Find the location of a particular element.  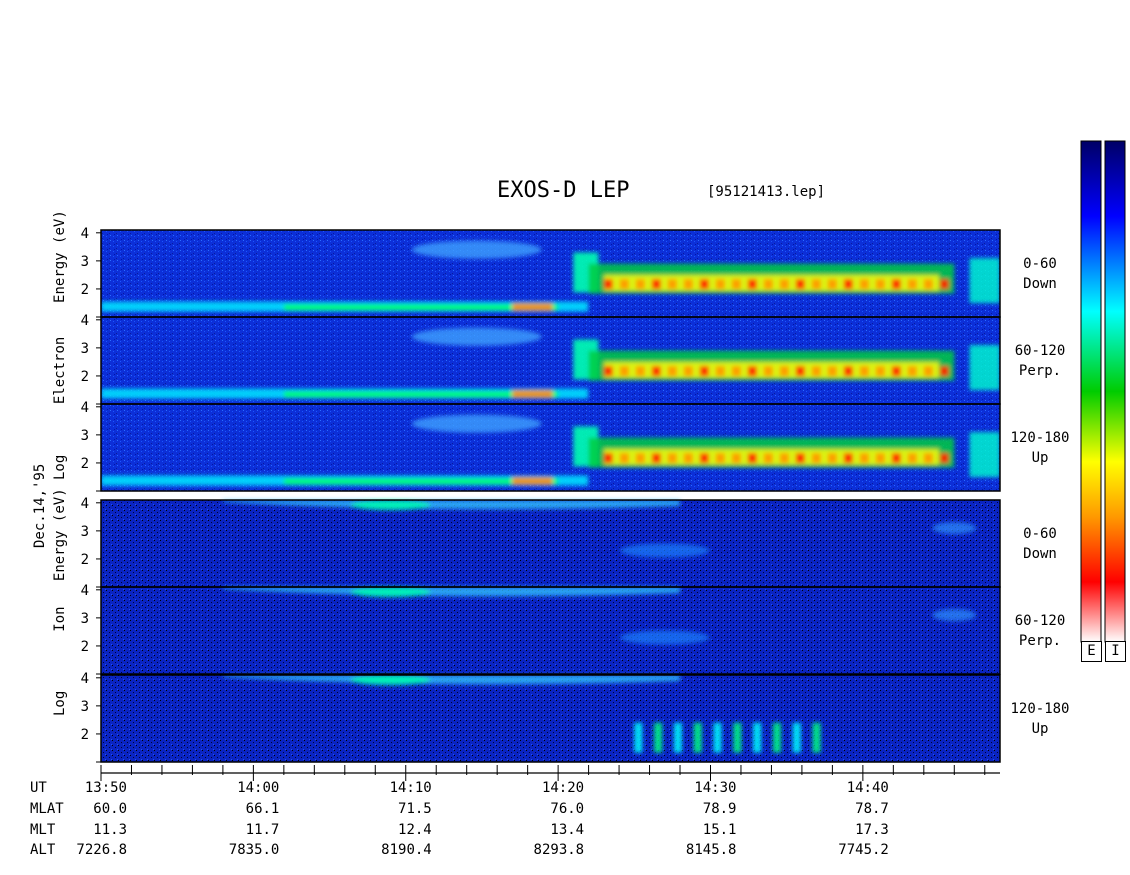

orbit-value-ut: 13:50 is located at coordinates (105, 788).